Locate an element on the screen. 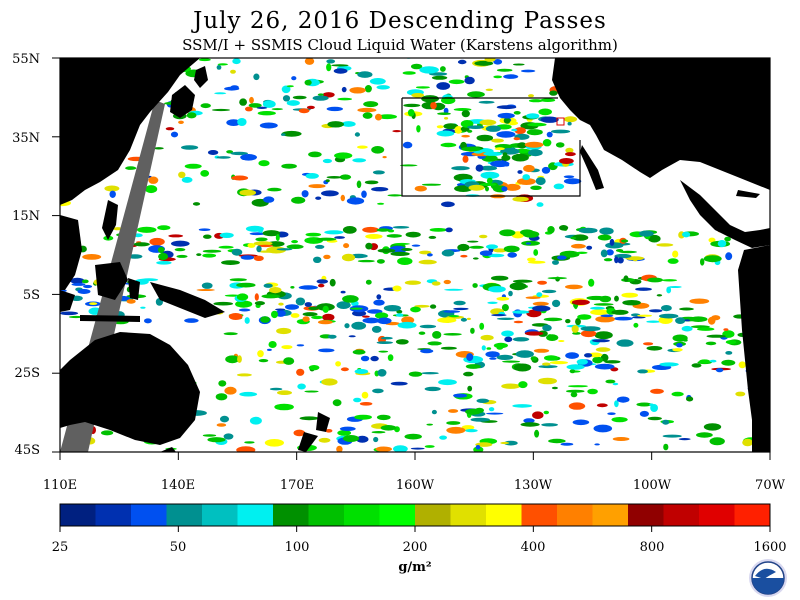 Image resolution: width=800 pixels, height=600 pixels. lon-label: 170E is located at coordinates (297, 485).